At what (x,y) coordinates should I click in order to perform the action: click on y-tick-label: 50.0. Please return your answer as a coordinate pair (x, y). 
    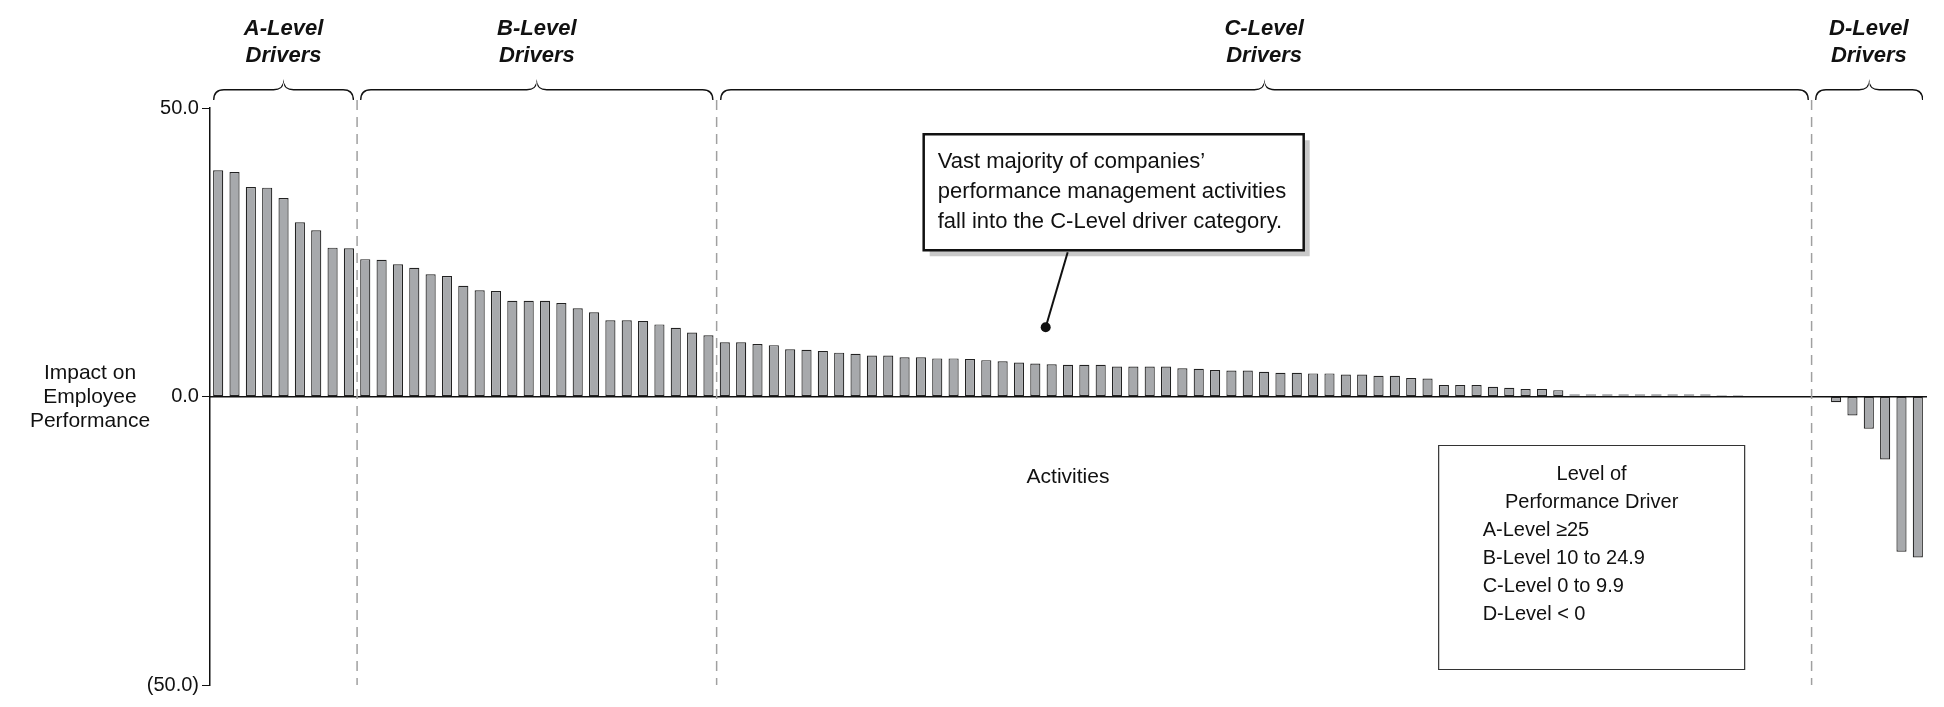
    Looking at the image, I should click on (179, 106).